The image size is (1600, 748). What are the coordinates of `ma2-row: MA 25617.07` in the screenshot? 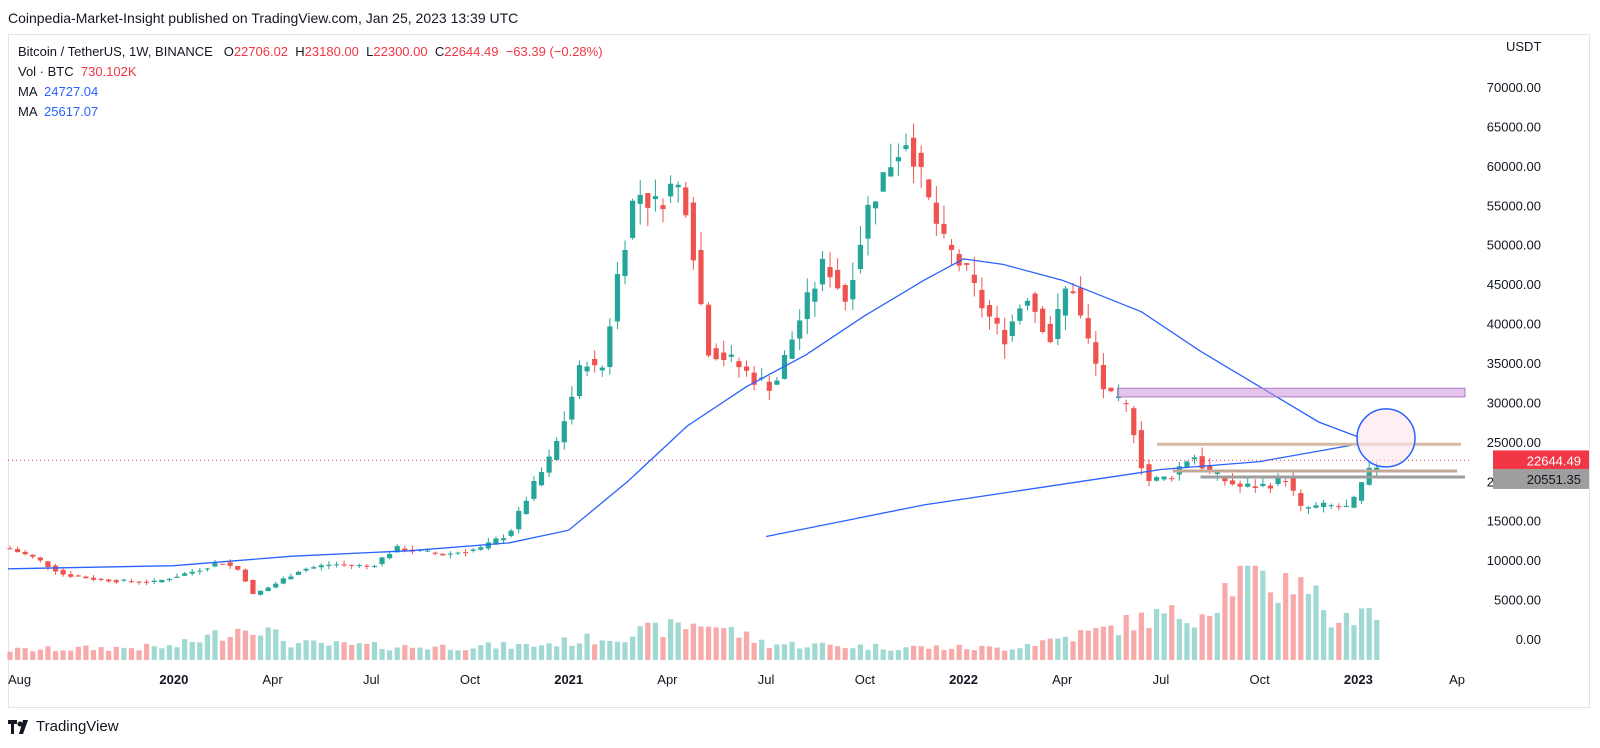 It's located at (310, 112).